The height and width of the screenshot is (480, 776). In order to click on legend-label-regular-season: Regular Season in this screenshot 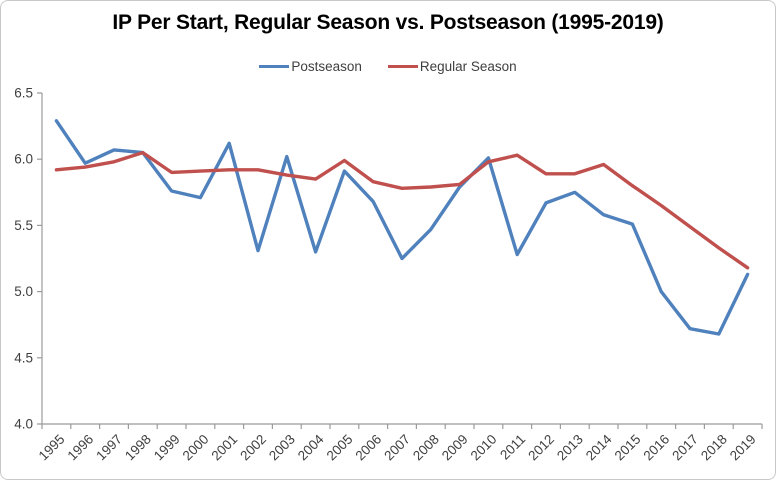, I will do `click(468, 66)`.